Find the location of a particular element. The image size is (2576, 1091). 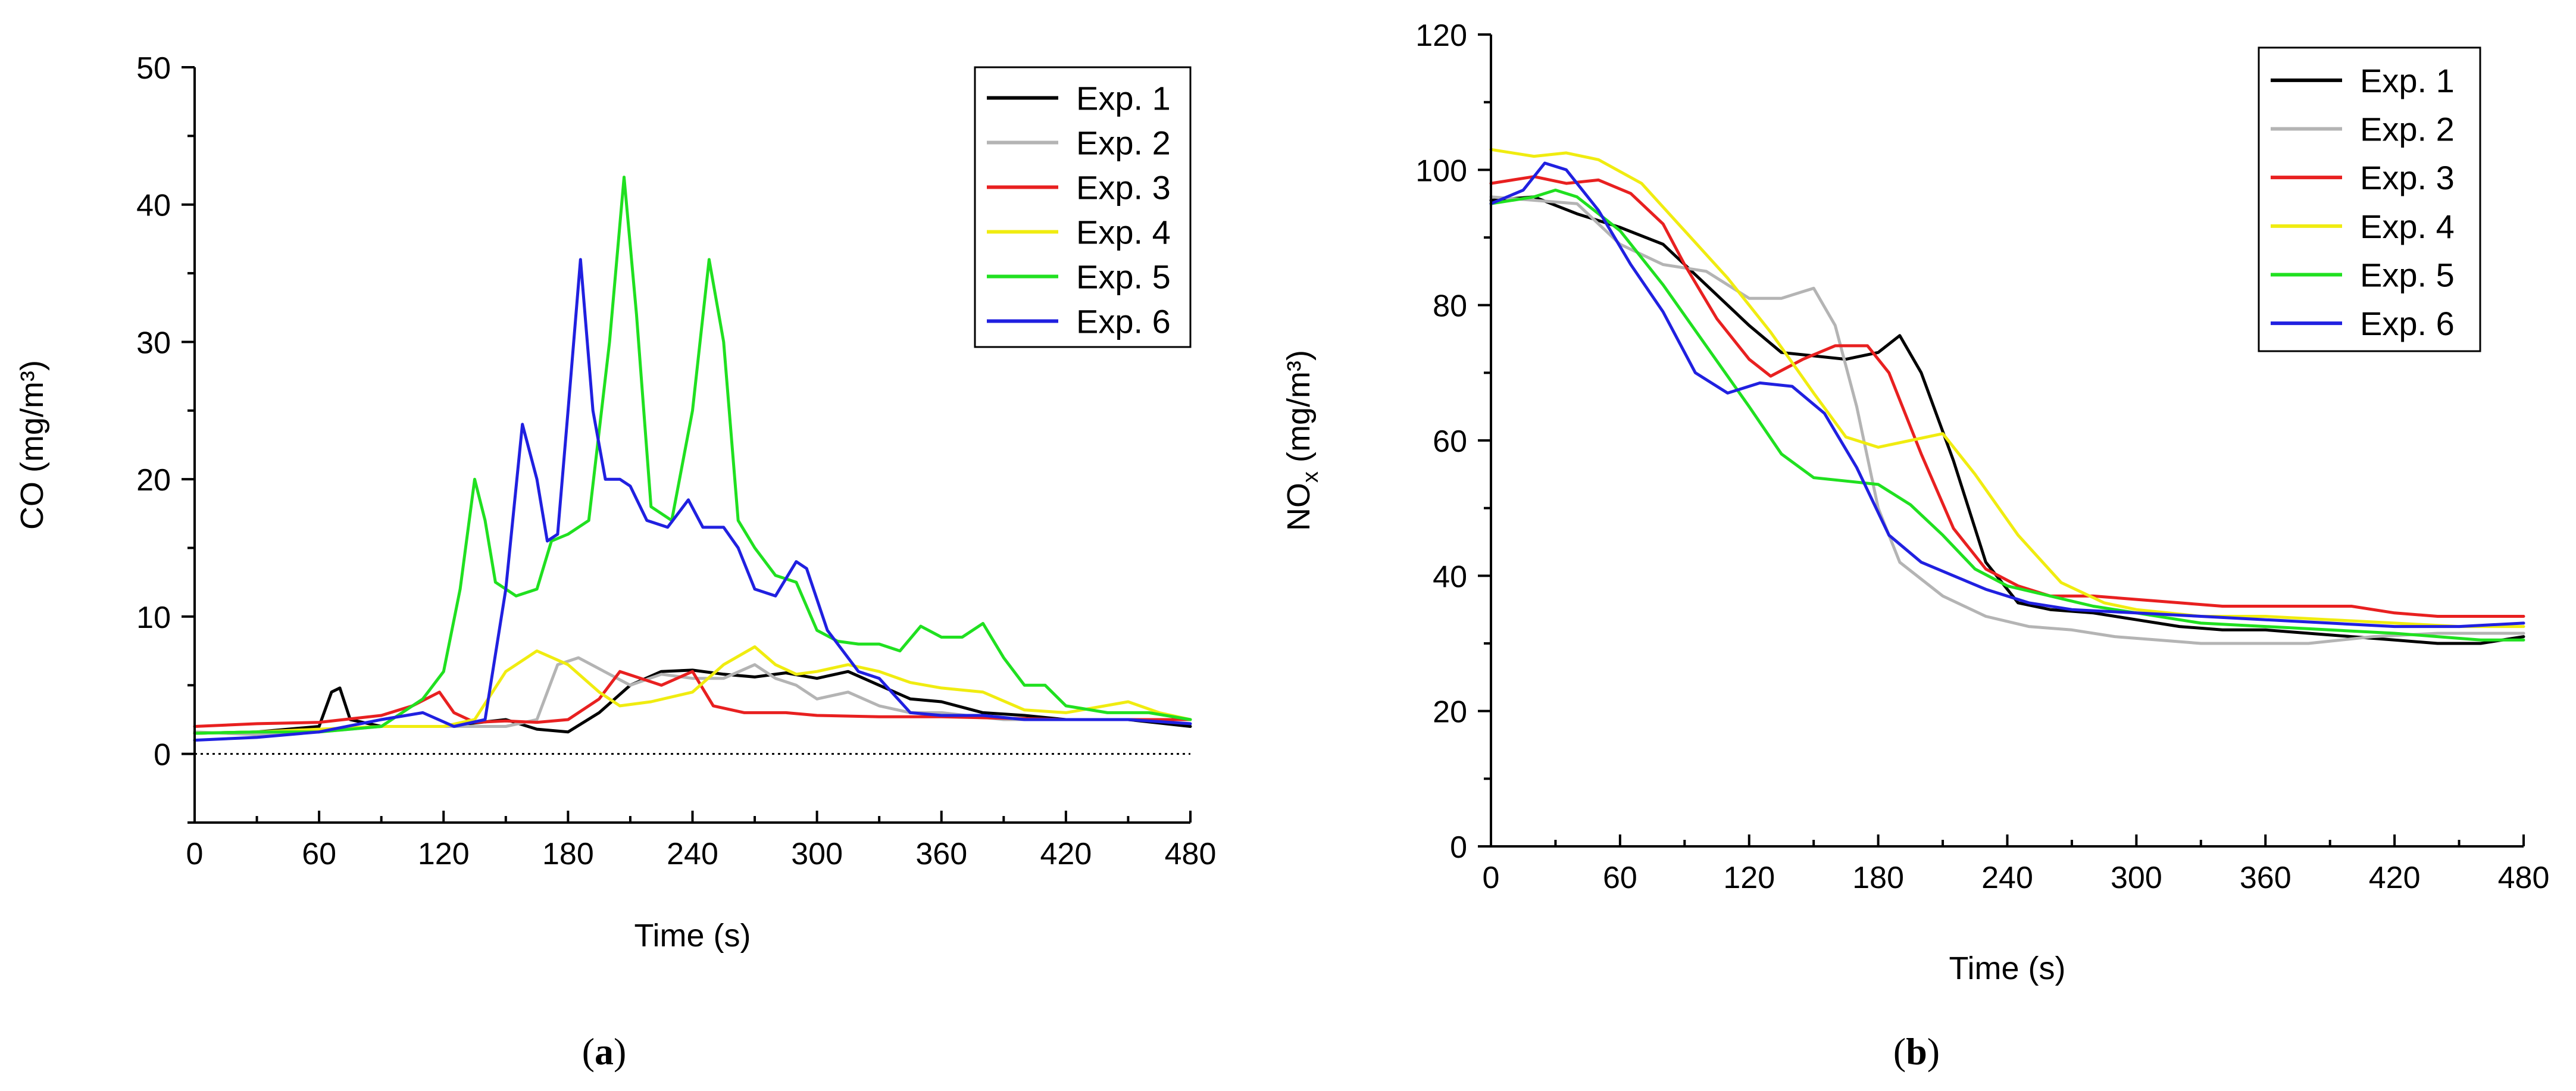

y-tick-label: 50 is located at coordinates (153, 68).